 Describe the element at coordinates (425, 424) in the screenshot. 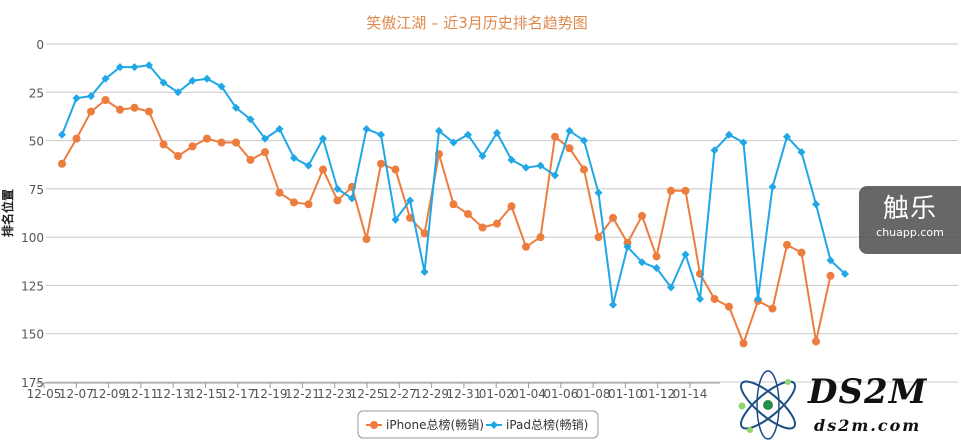

I see `legend-item-iphone: iPhone总榜(畅销)` at that location.